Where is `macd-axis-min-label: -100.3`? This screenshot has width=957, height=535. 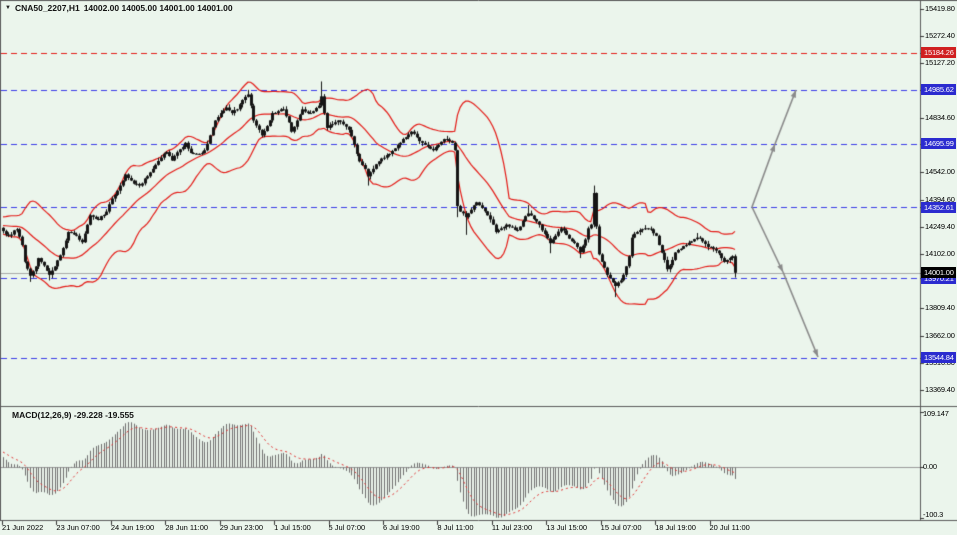 macd-axis-min-label: -100.3 is located at coordinates (933, 514).